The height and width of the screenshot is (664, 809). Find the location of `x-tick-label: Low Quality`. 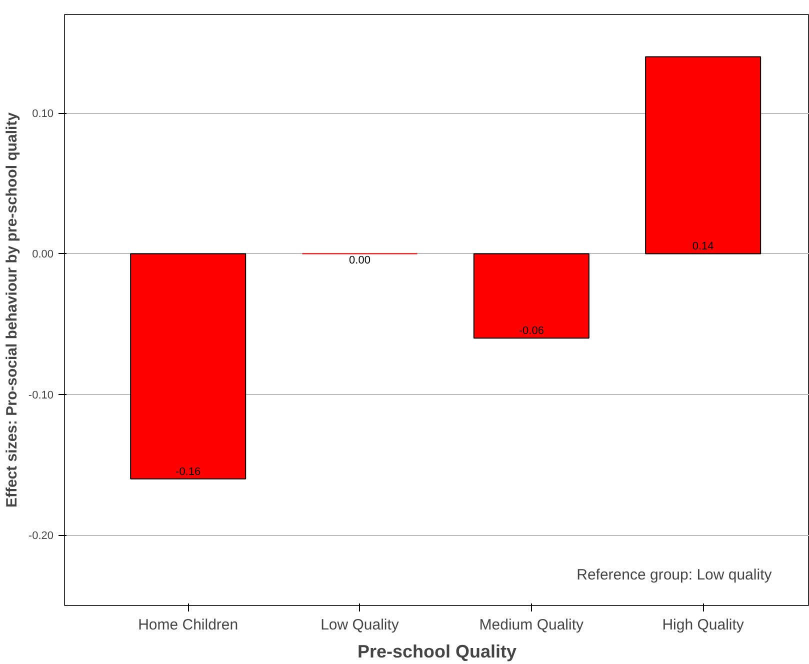

x-tick-label: Low Quality is located at coordinates (360, 625).